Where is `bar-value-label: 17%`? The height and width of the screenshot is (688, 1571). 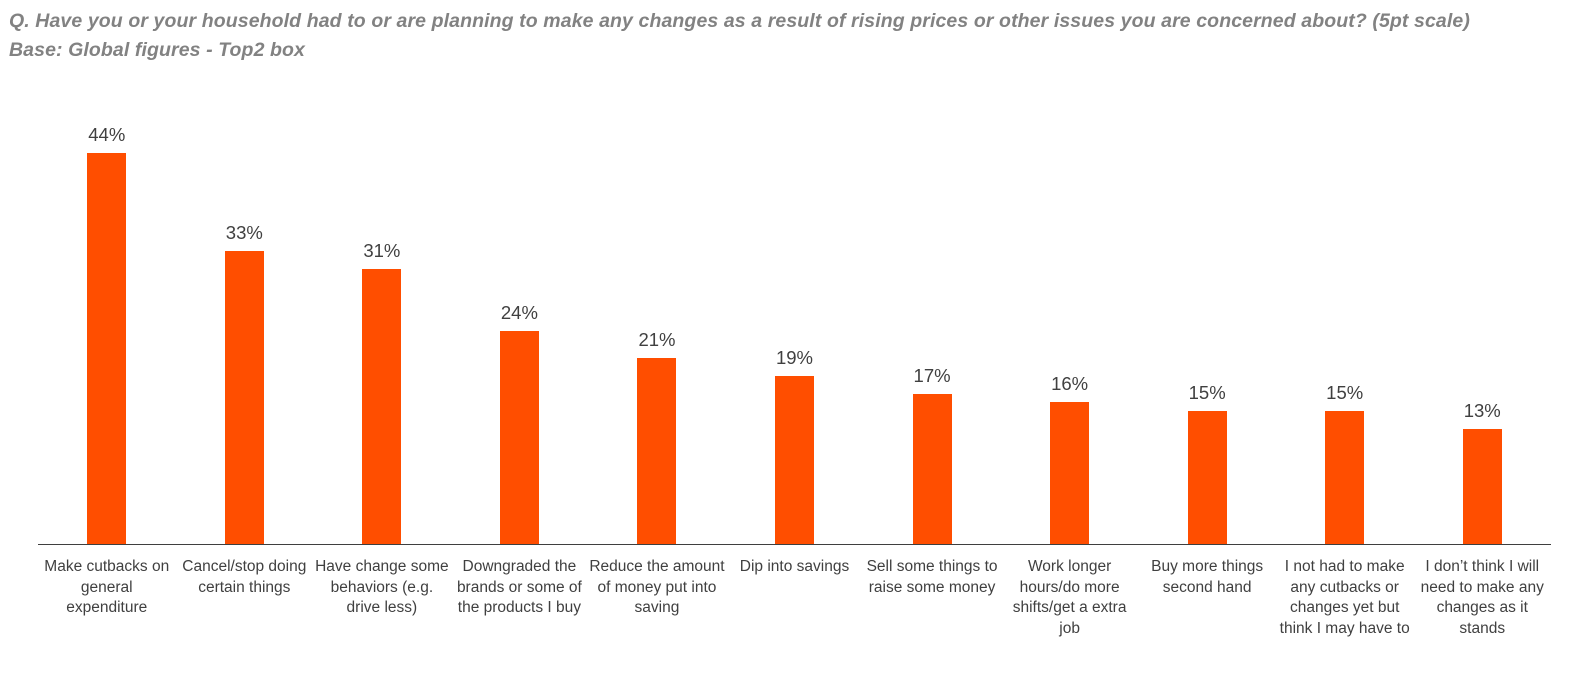
bar-value-label: 17% is located at coordinates (932, 375).